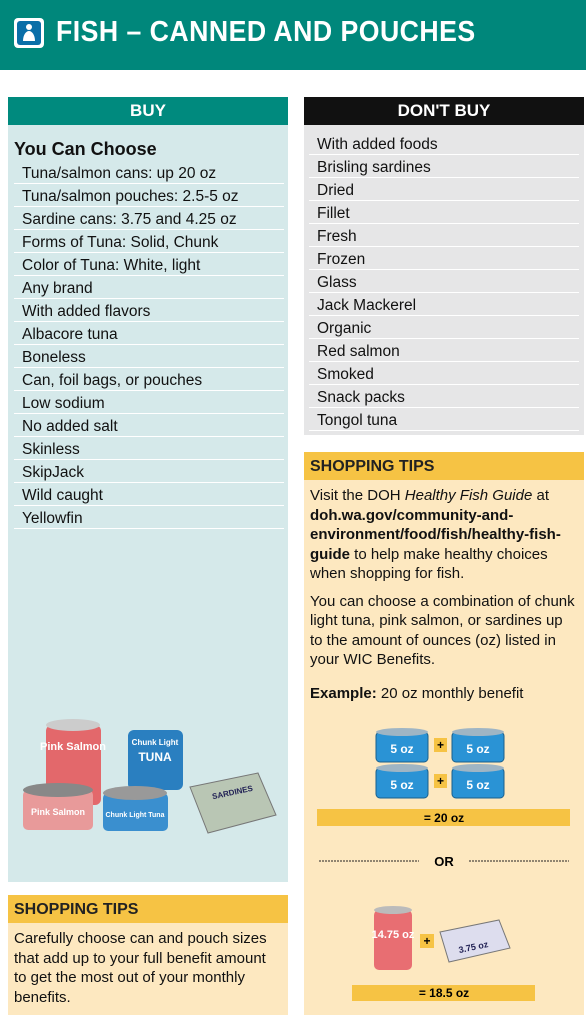  I want to click on list-item: With added foods, so click(444, 144).